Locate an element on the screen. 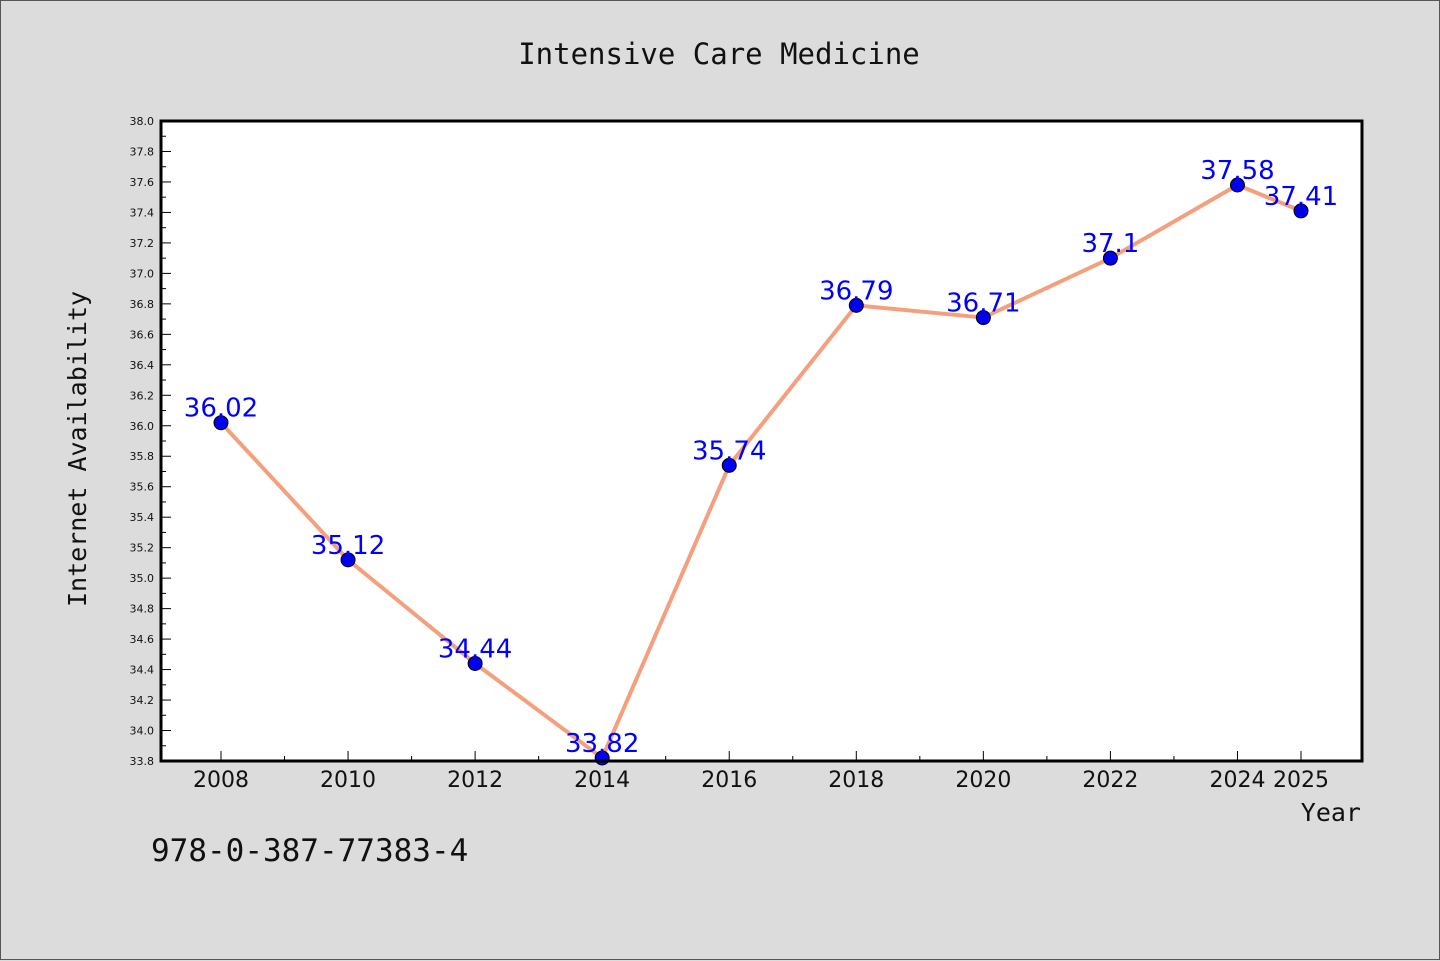 The height and width of the screenshot is (961, 1440). x-tick-label: 2018 is located at coordinates (856, 780).